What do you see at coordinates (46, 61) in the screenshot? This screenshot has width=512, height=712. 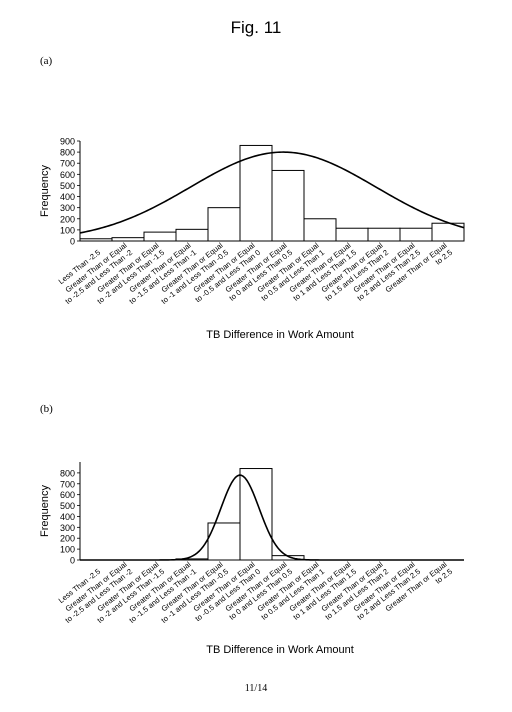 I see `panel-a-label: (a)` at bounding box center [46, 61].